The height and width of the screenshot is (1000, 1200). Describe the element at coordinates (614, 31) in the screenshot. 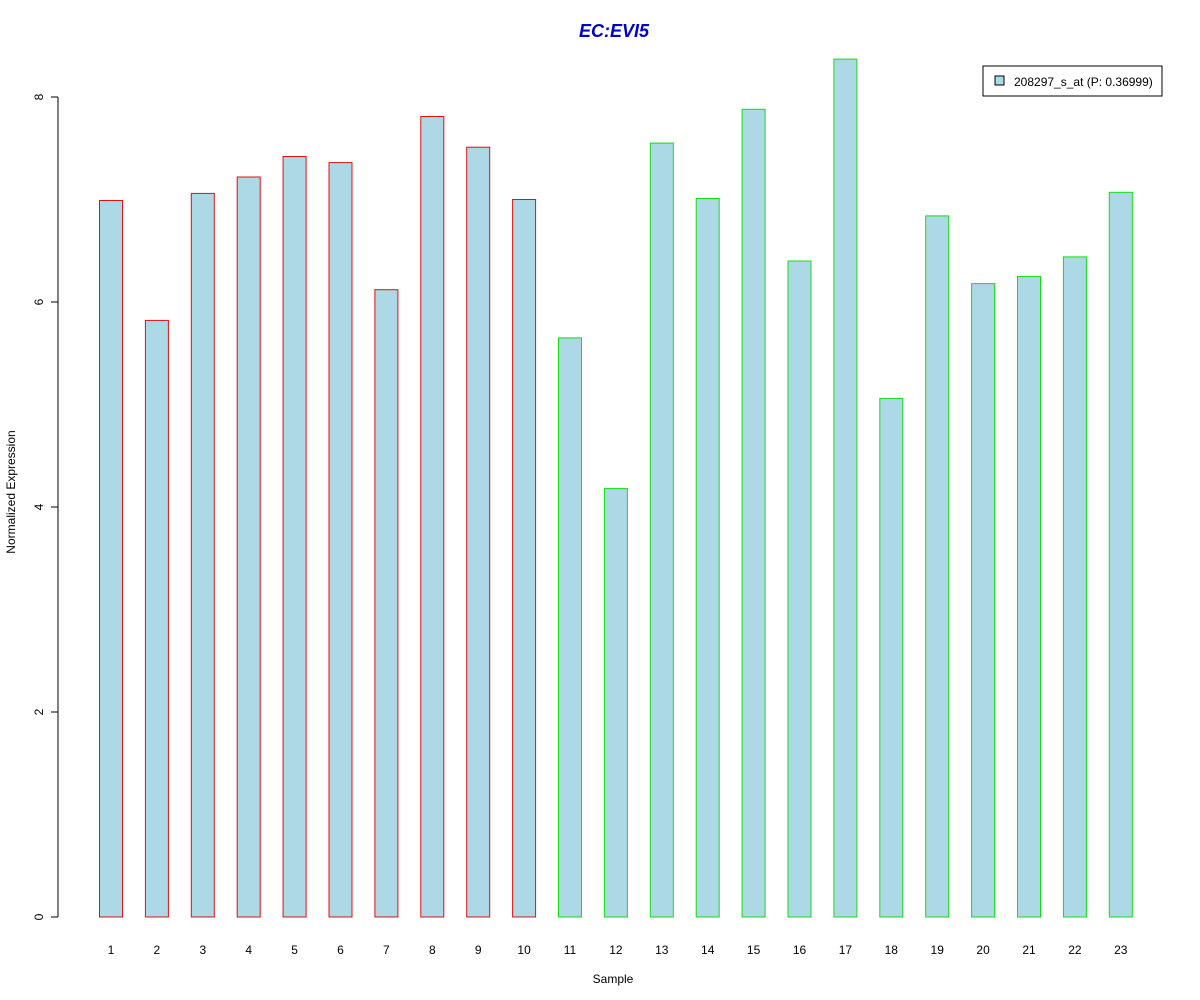

I see `chart-title: EC:EVI5` at that location.